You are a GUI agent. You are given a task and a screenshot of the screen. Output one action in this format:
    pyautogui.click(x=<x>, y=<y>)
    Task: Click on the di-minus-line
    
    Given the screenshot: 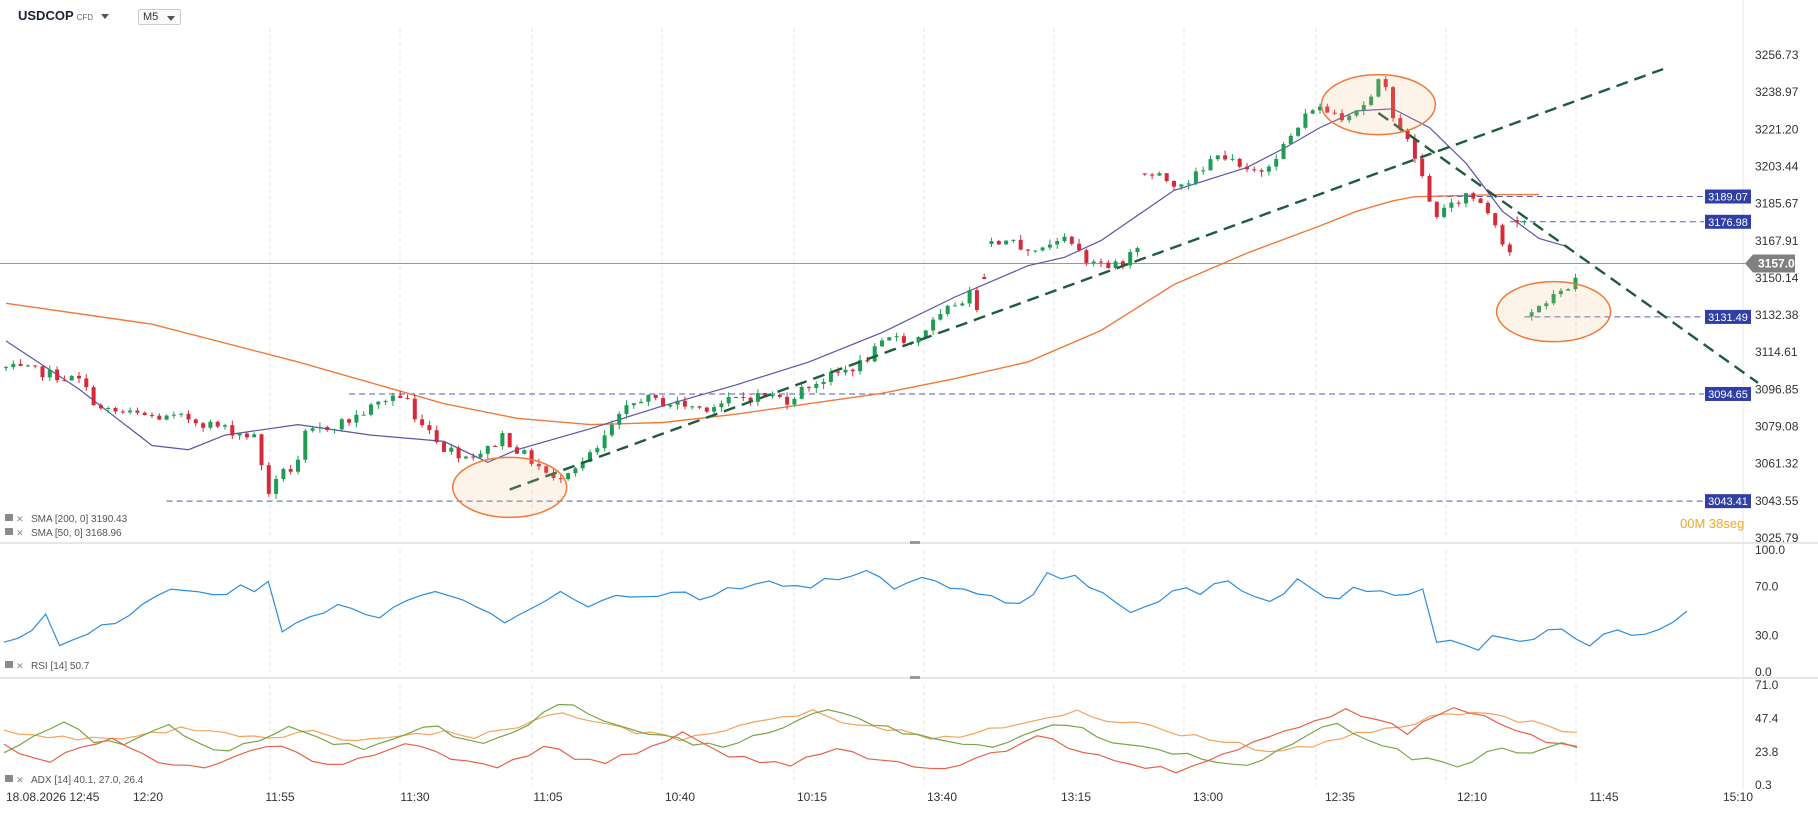 What is the action you would take?
    pyautogui.click(x=790, y=740)
    